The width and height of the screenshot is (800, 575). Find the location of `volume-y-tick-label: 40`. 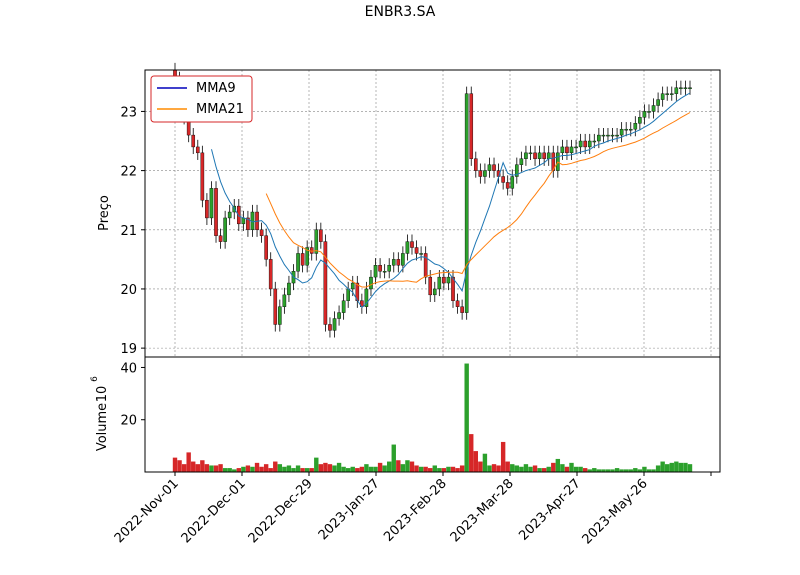

volume-y-tick-label: 40 is located at coordinates (128, 368).